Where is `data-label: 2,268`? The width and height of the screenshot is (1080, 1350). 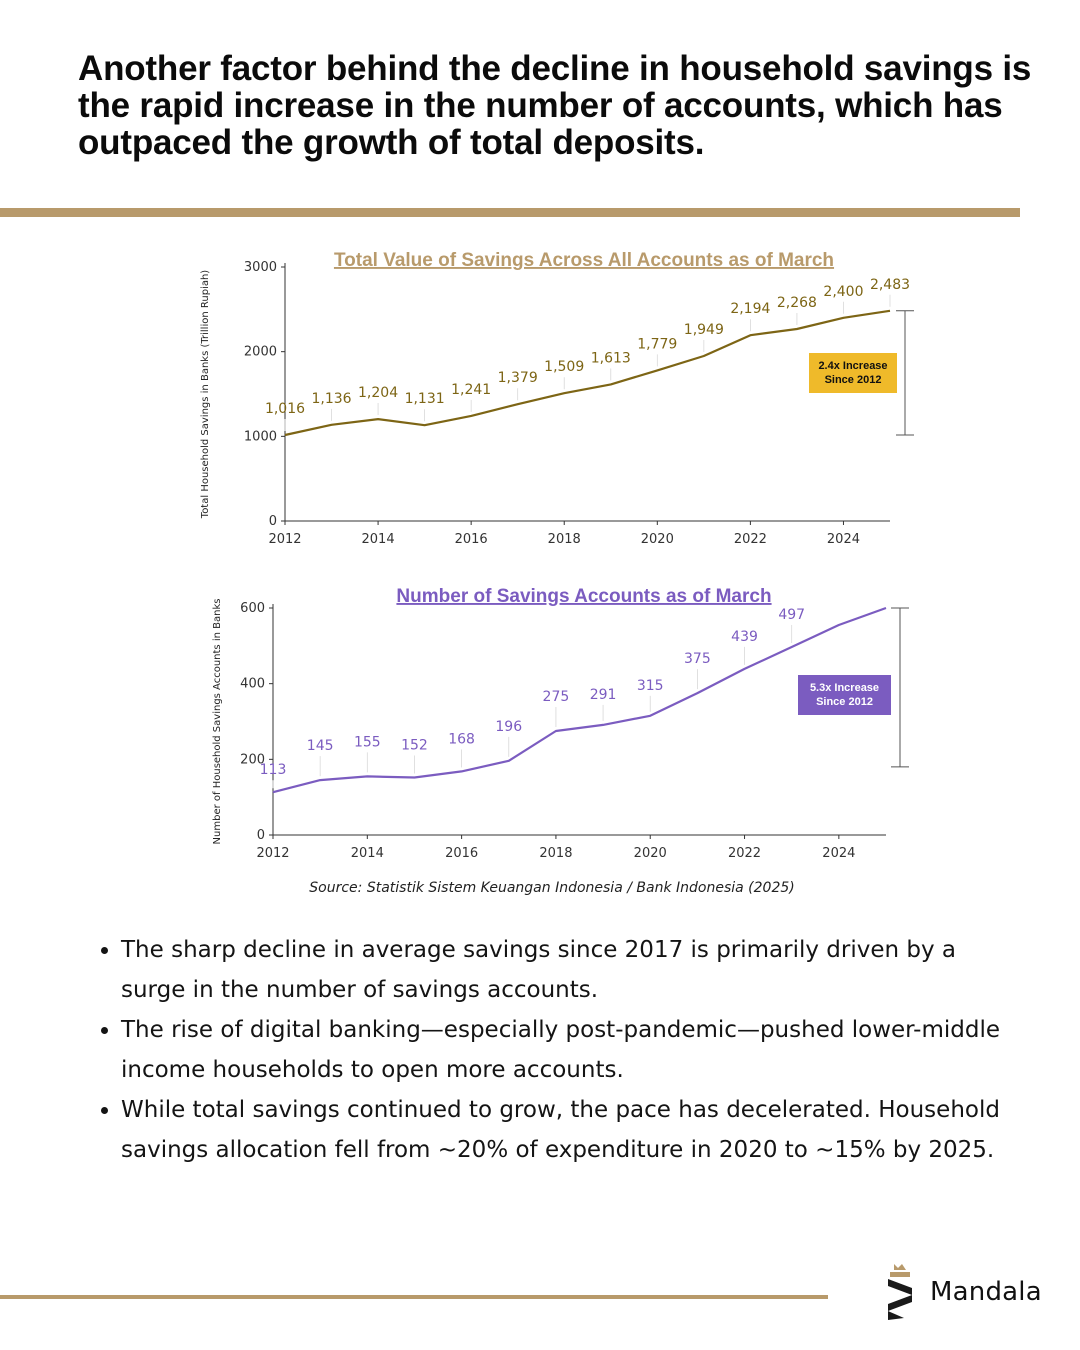
data-label: 2,268 is located at coordinates (797, 303).